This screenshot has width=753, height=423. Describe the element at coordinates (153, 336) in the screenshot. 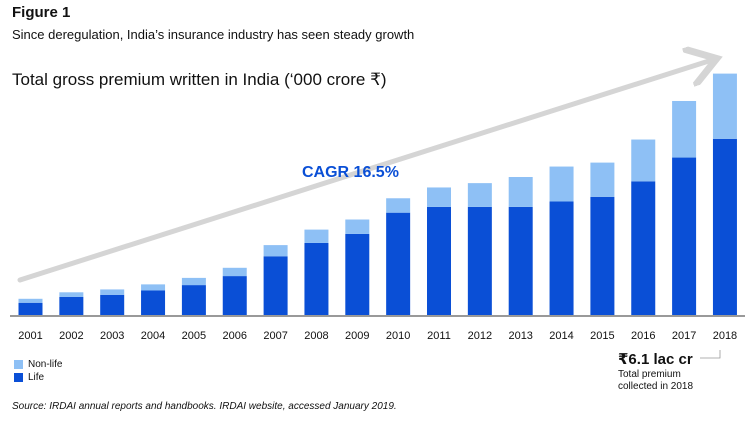

I see `x-tick-label: 2004` at that location.